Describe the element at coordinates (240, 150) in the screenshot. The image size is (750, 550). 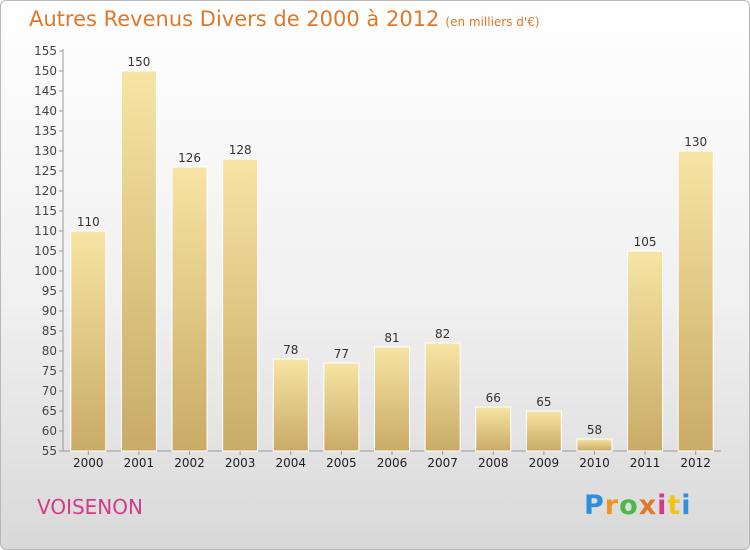
I see `data-label: 128` at that location.